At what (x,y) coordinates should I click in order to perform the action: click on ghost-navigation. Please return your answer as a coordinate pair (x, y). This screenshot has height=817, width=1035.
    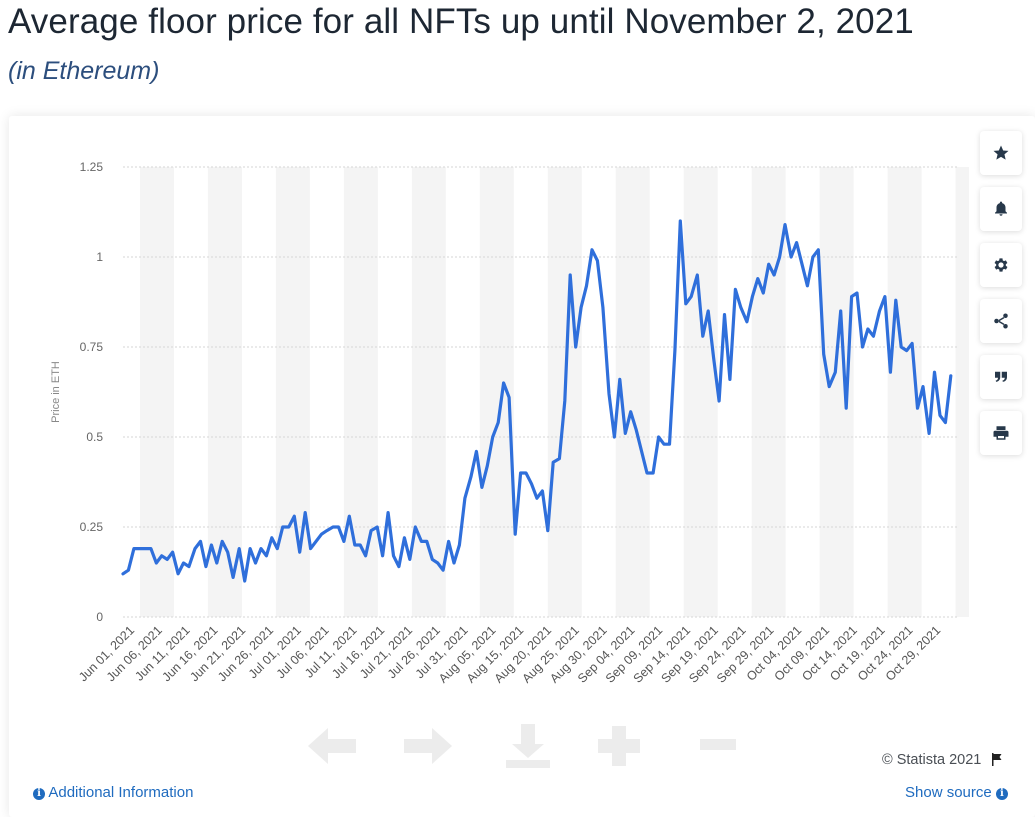
    Looking at the image, I should click on (522, 746).